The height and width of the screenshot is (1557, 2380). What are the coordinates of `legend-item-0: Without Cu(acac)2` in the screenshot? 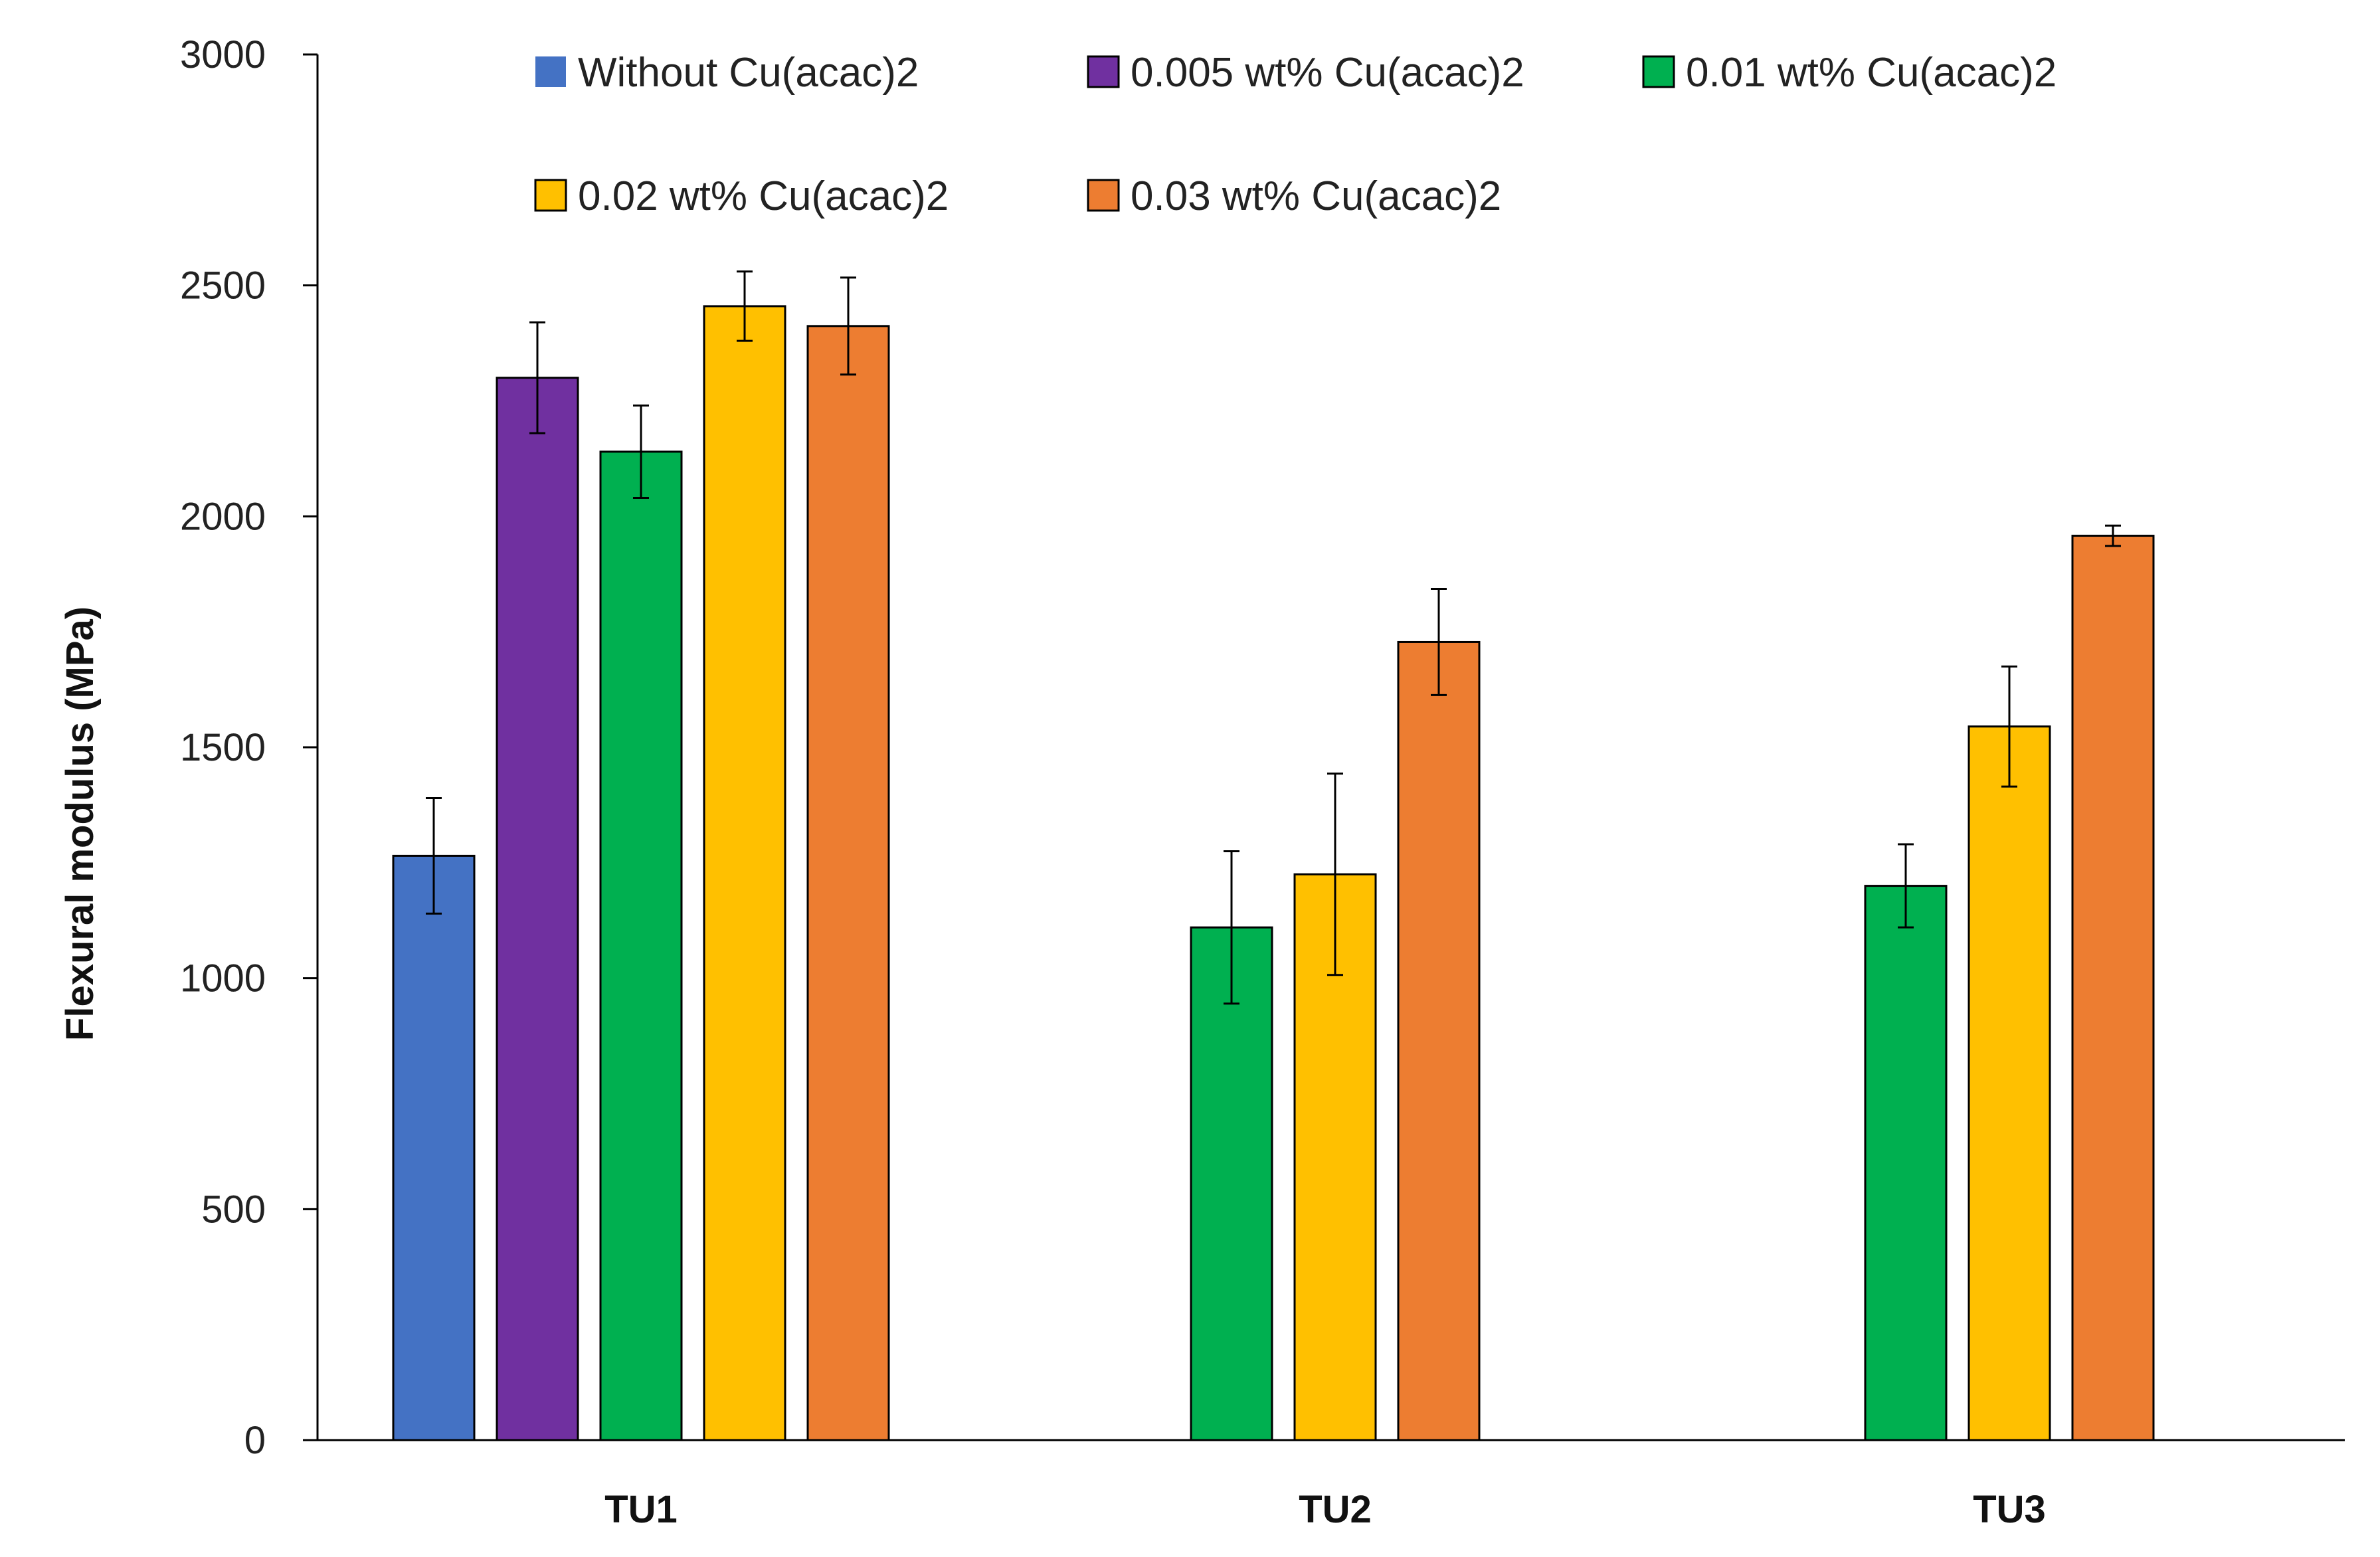 It's located at (727, 73).